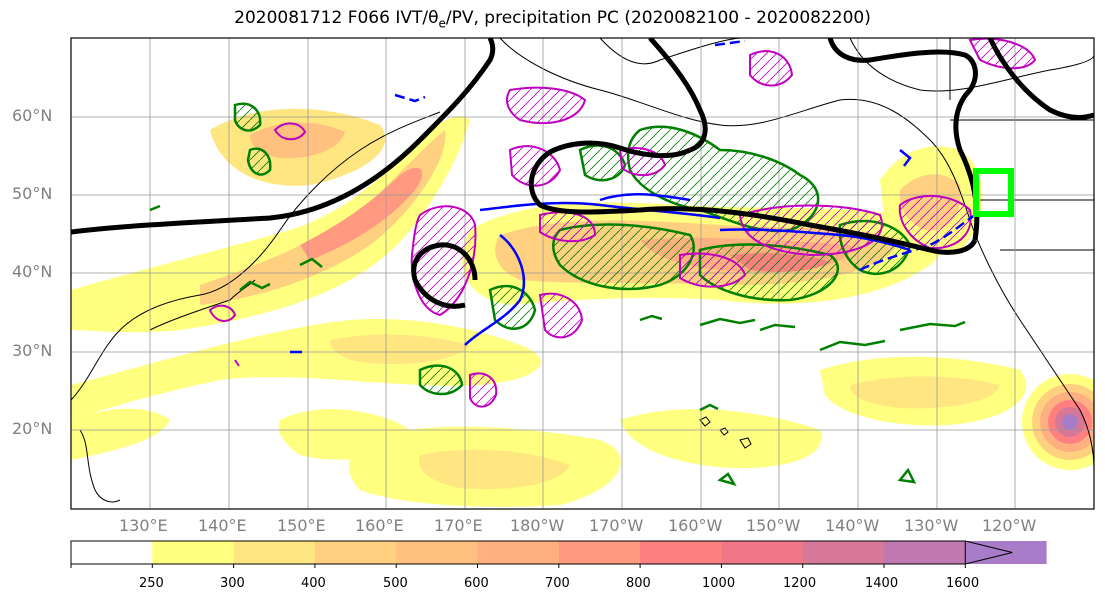  I want to click on colorbar-tick: 1400, so click(882, 583).